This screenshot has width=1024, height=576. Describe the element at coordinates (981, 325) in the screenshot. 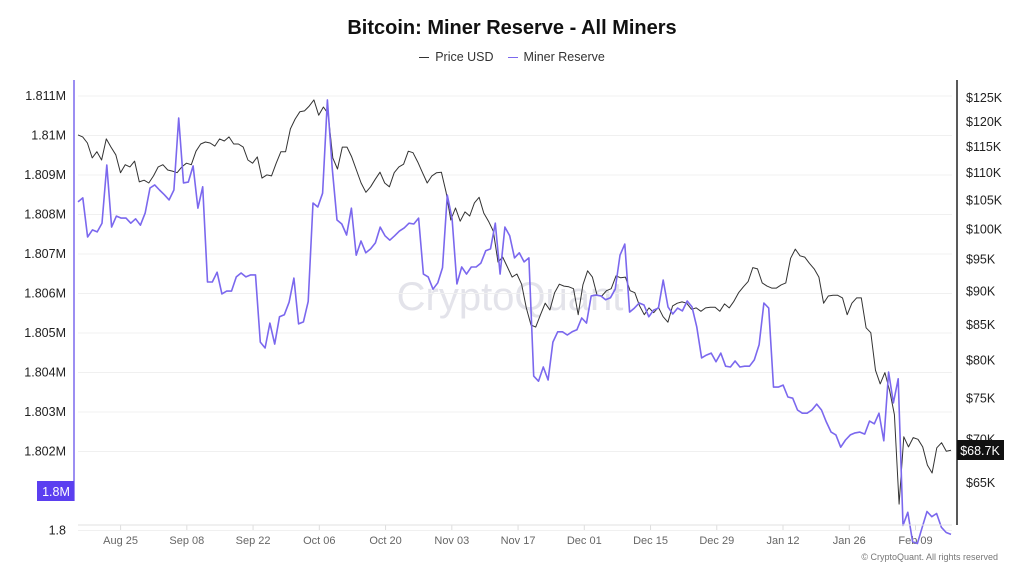

I see `right-tick-label: $85K` at that location.